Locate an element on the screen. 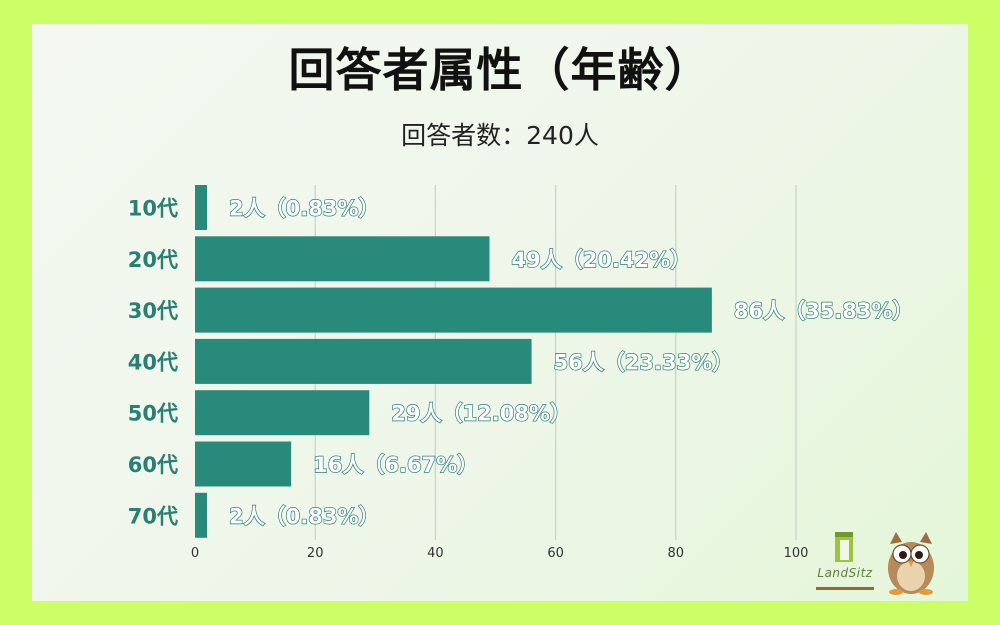 This screenshot has height=625, width=1000. x-tick-label: 100 is located at coordinates (796, 553).